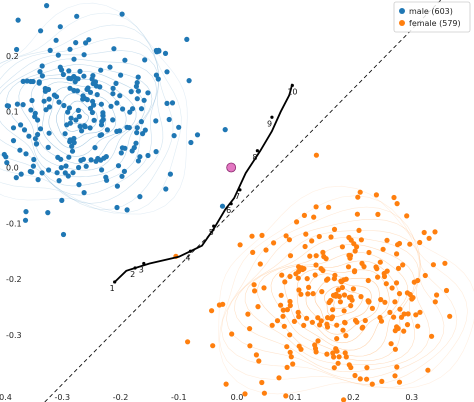 The height and width of the screenshot is (402, 474). What do you see at coordinates (12, 112) in the screenshot?
I see `y-tick-label: 0.1` at bounding box center [12, 112].